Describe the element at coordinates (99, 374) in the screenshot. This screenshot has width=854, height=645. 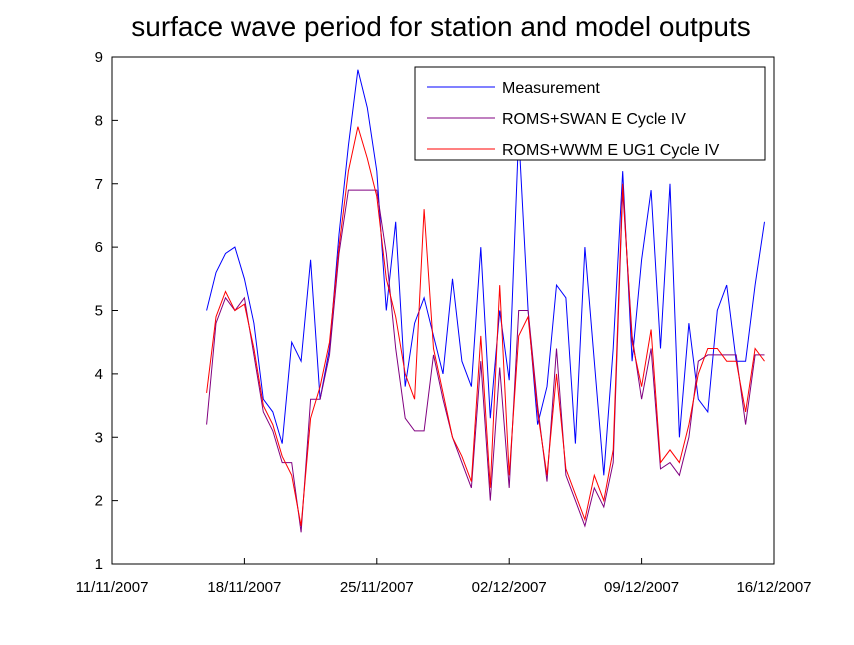
I see `y-tick-label: 4` at that location.